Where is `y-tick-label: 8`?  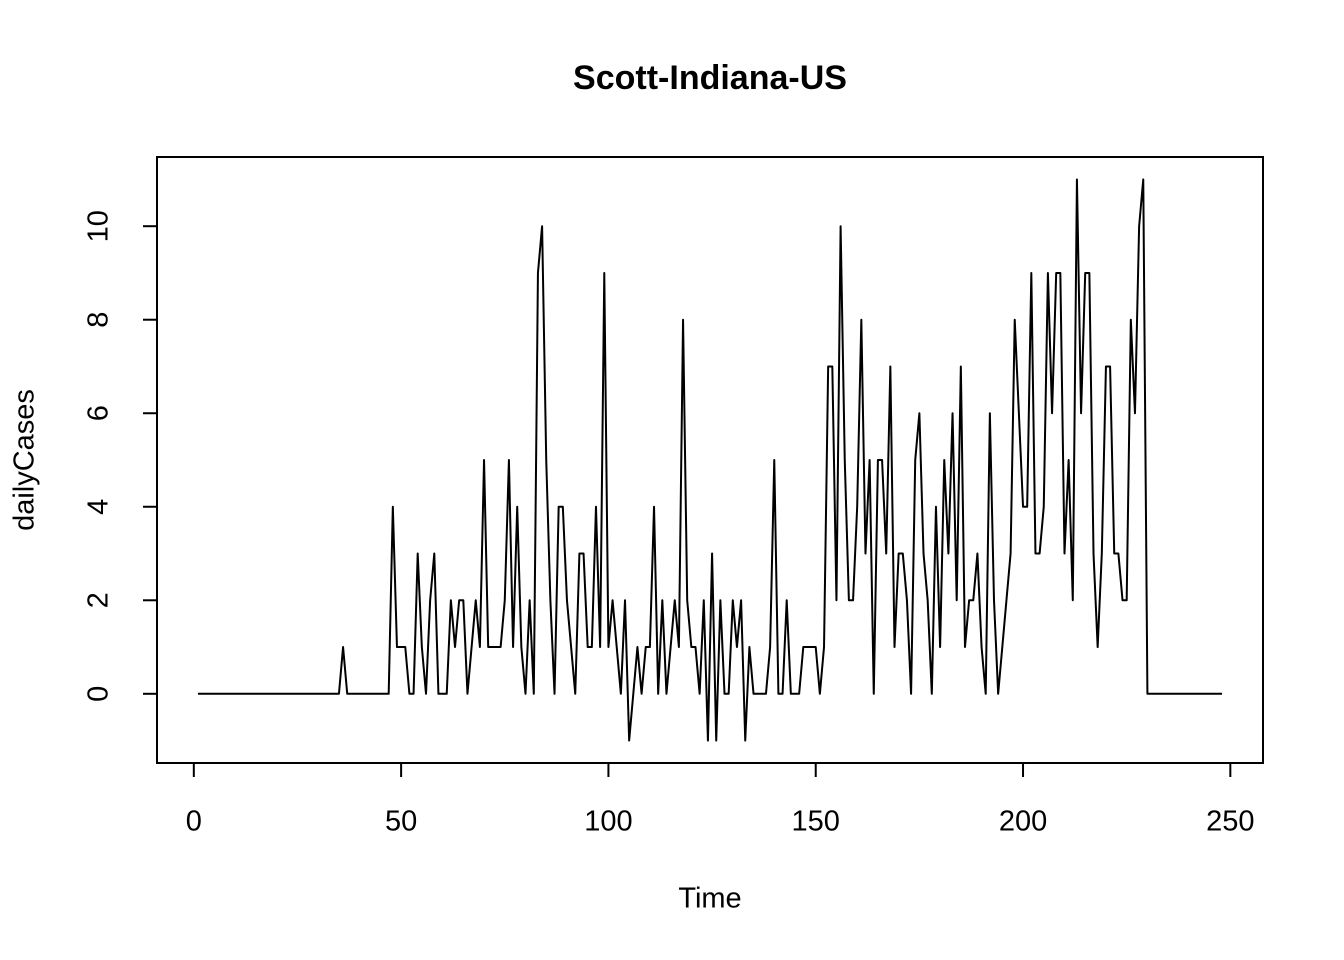 y-tick-label: 8 is located at coordinates (99, 320).